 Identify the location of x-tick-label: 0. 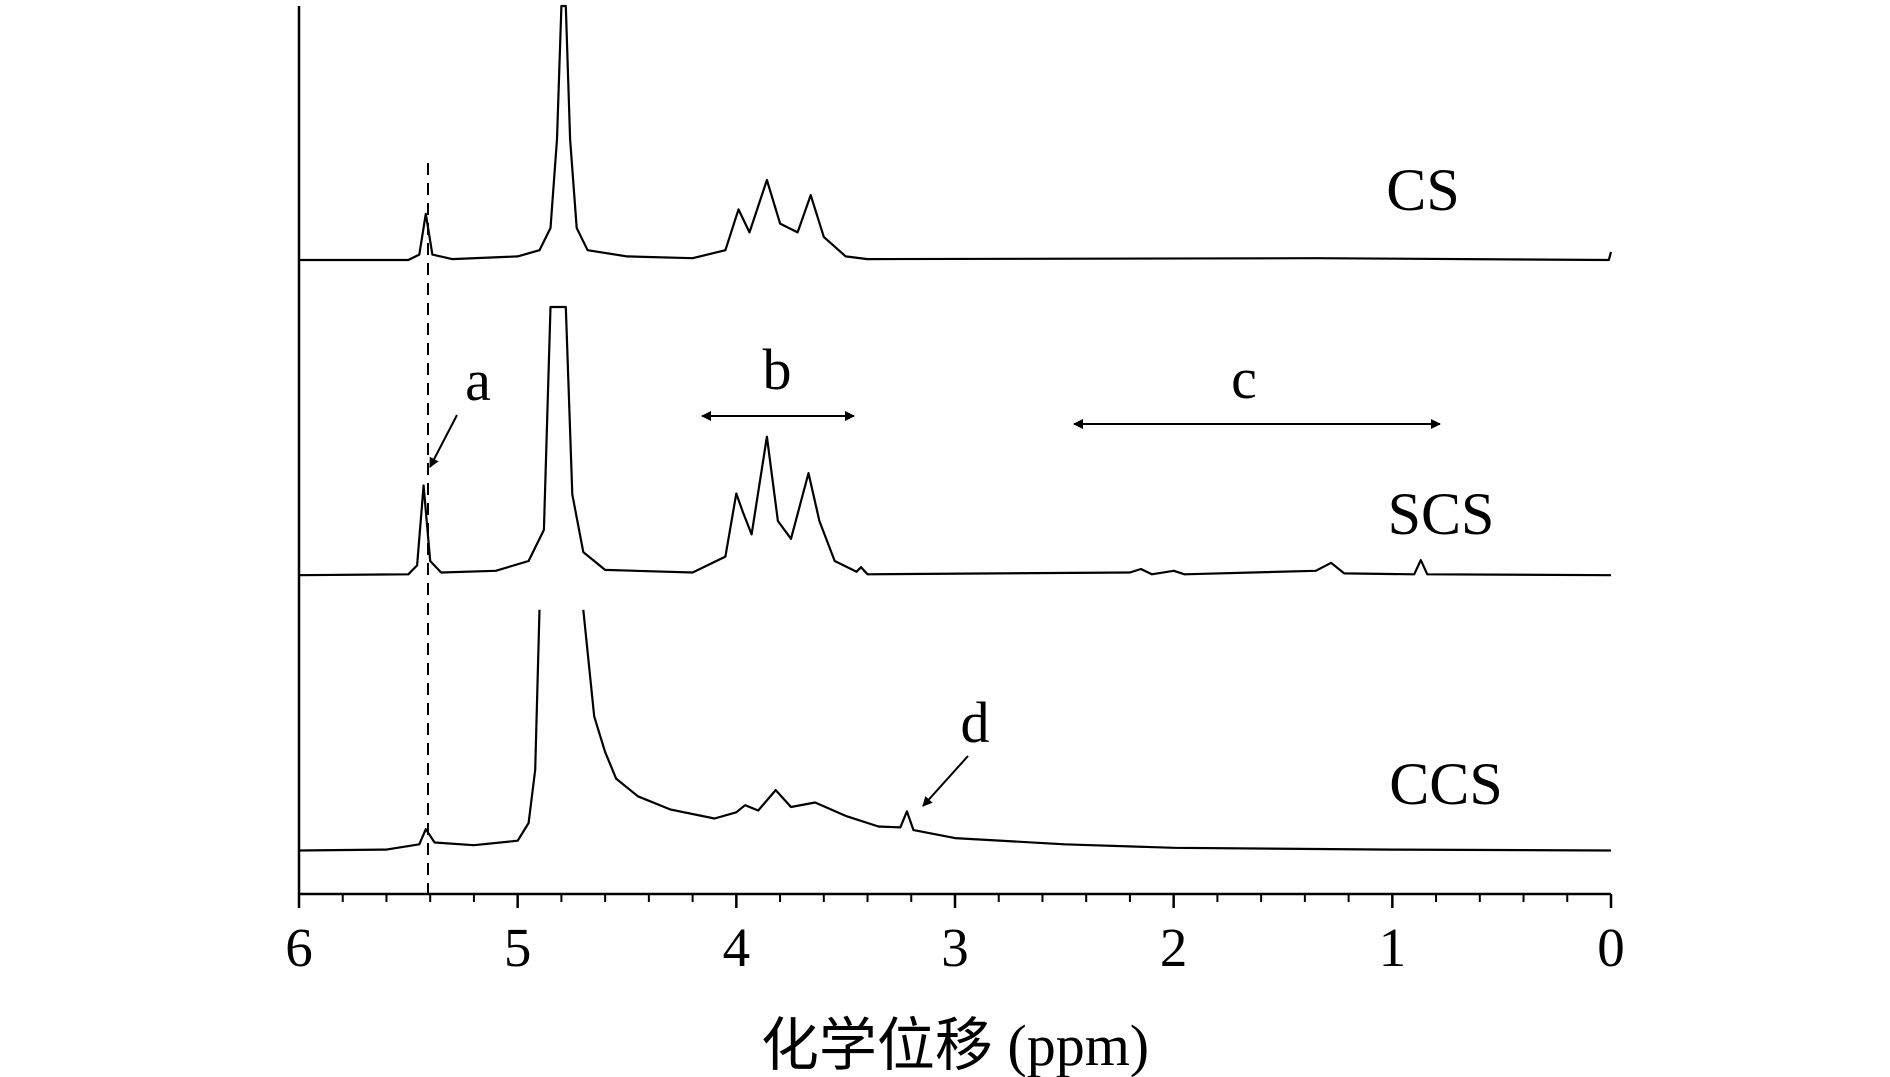
(1611, 947).